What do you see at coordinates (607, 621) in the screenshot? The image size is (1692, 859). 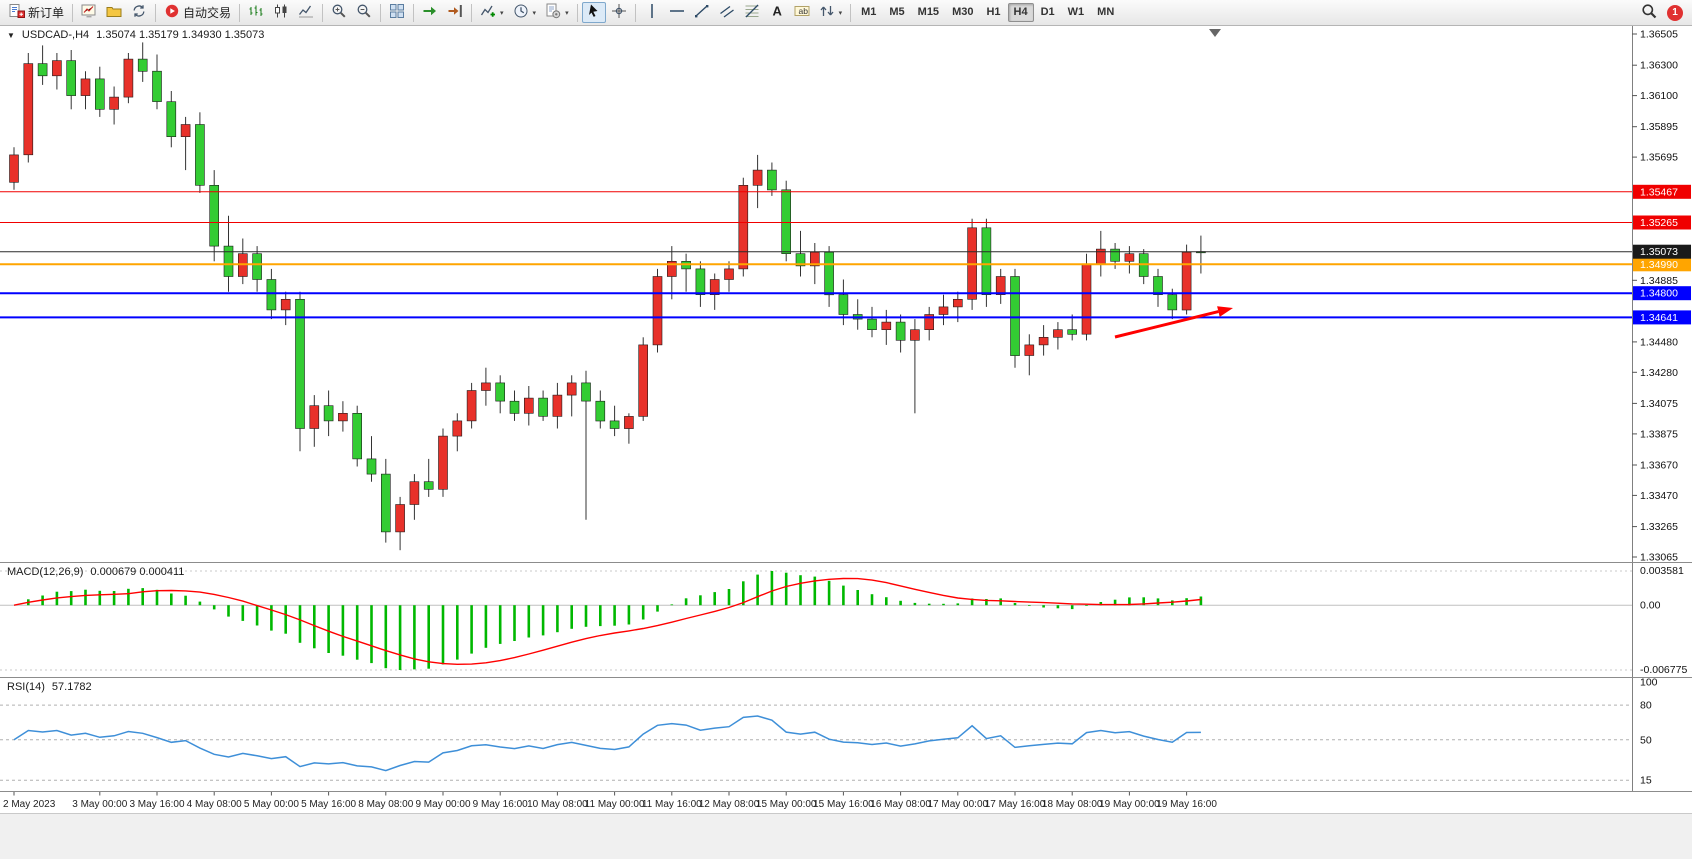 I see `macd-signal-line` at bounding box center [607, 621].